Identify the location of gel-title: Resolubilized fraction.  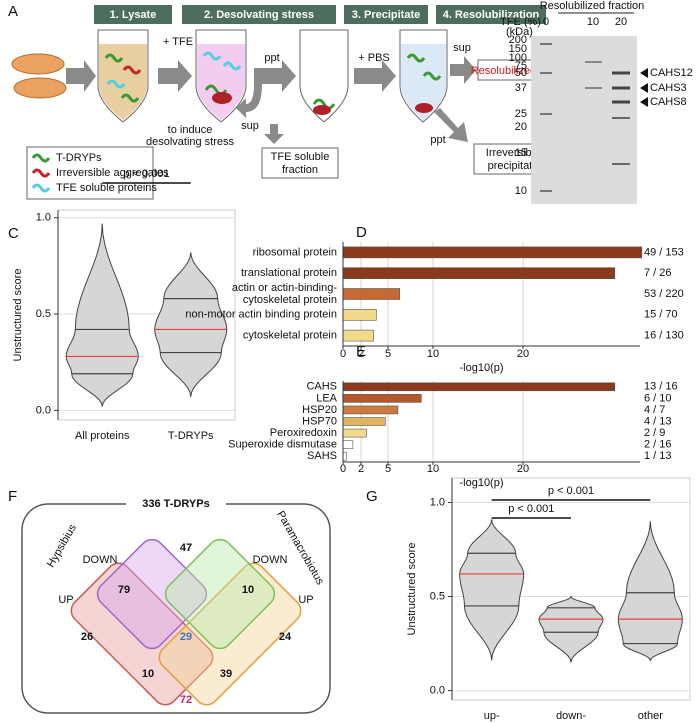
(592, 6).